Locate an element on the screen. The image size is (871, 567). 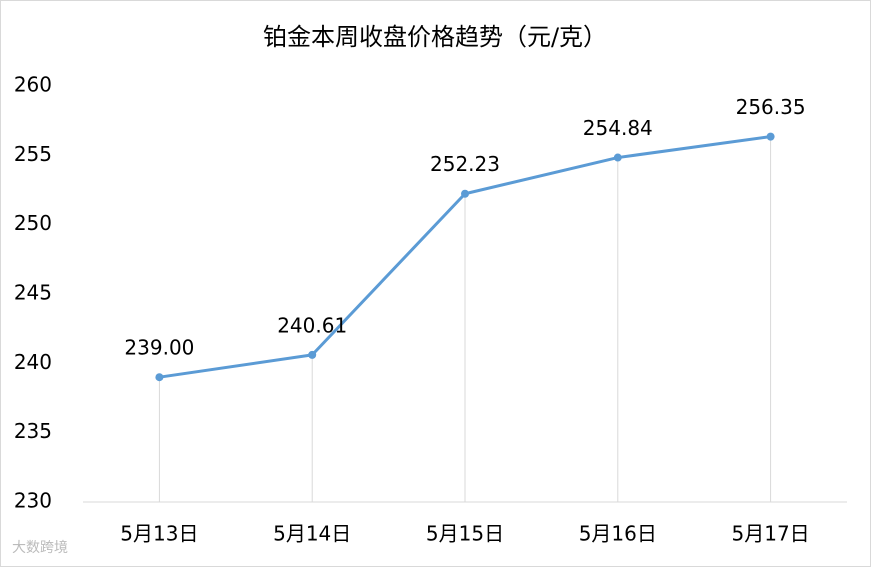
data-label: 254.84 is located at coordinates (618, 128).